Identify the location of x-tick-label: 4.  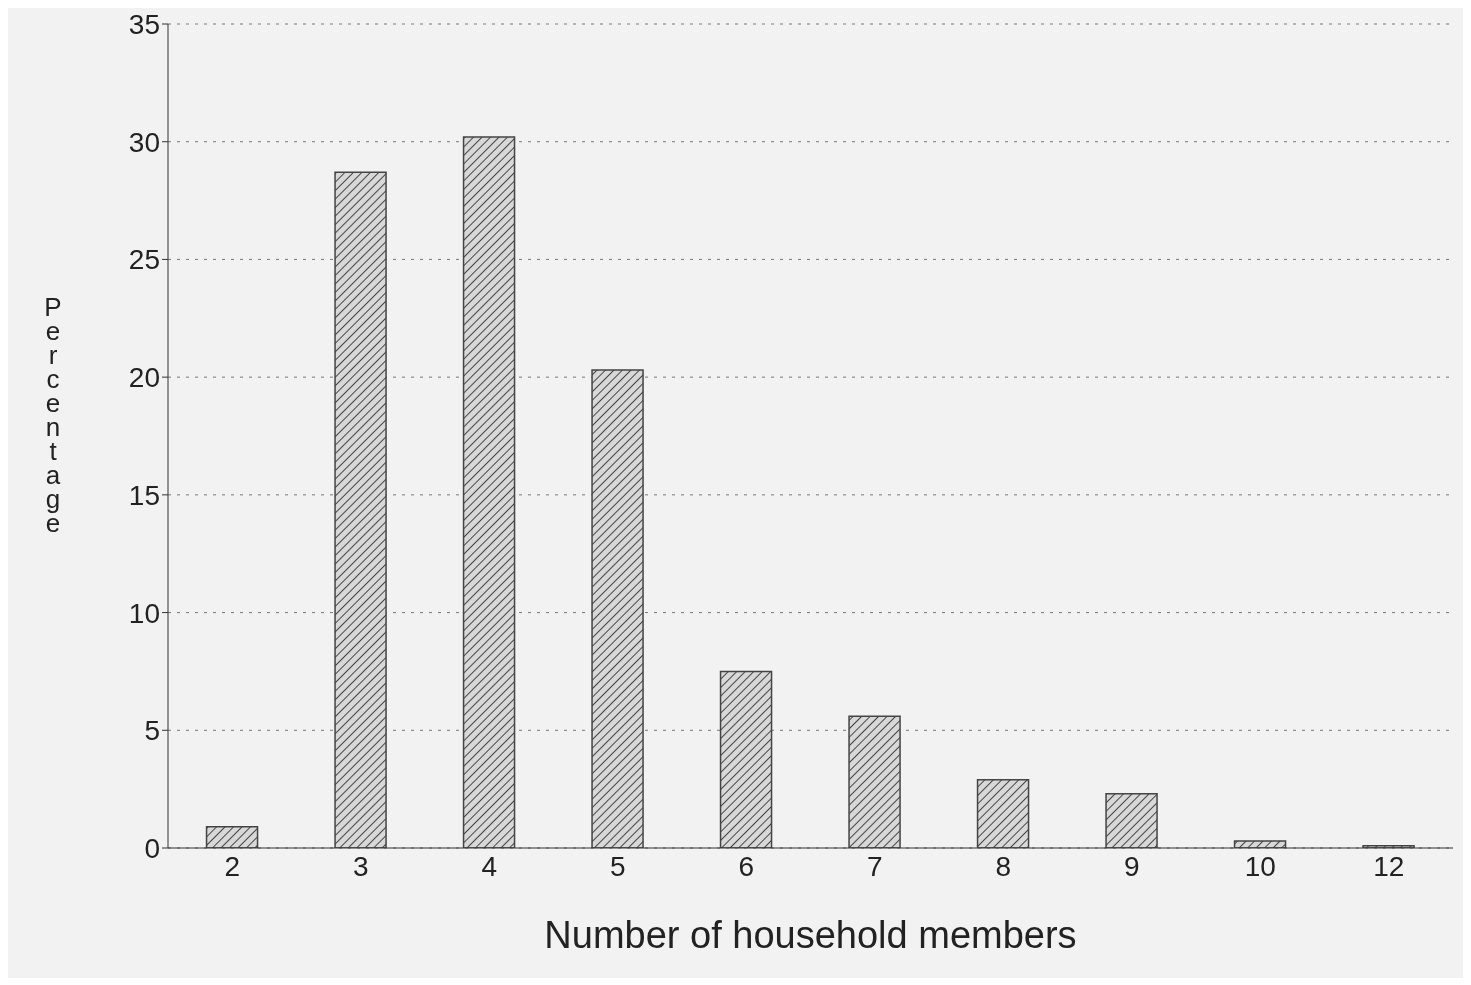
(489, 866).